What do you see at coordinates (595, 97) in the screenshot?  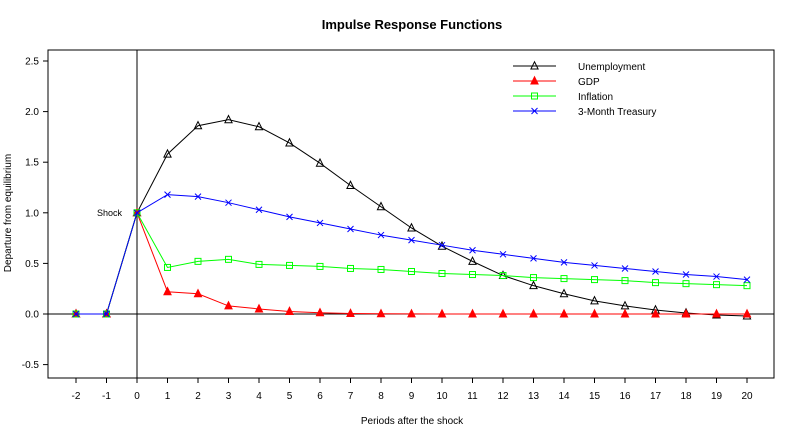 I see `legend-label: Inflation` at bounding box center [595, 97].